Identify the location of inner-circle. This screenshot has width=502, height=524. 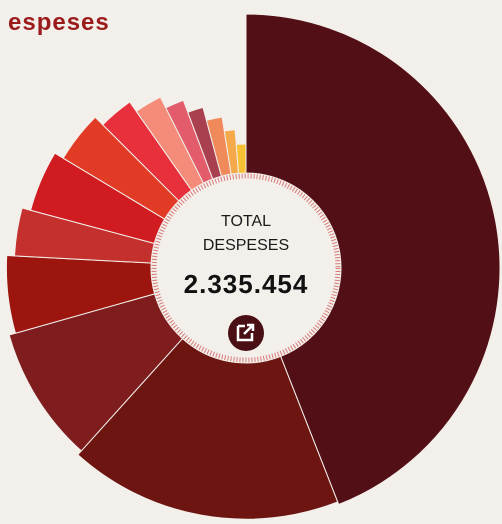
(246, 268).